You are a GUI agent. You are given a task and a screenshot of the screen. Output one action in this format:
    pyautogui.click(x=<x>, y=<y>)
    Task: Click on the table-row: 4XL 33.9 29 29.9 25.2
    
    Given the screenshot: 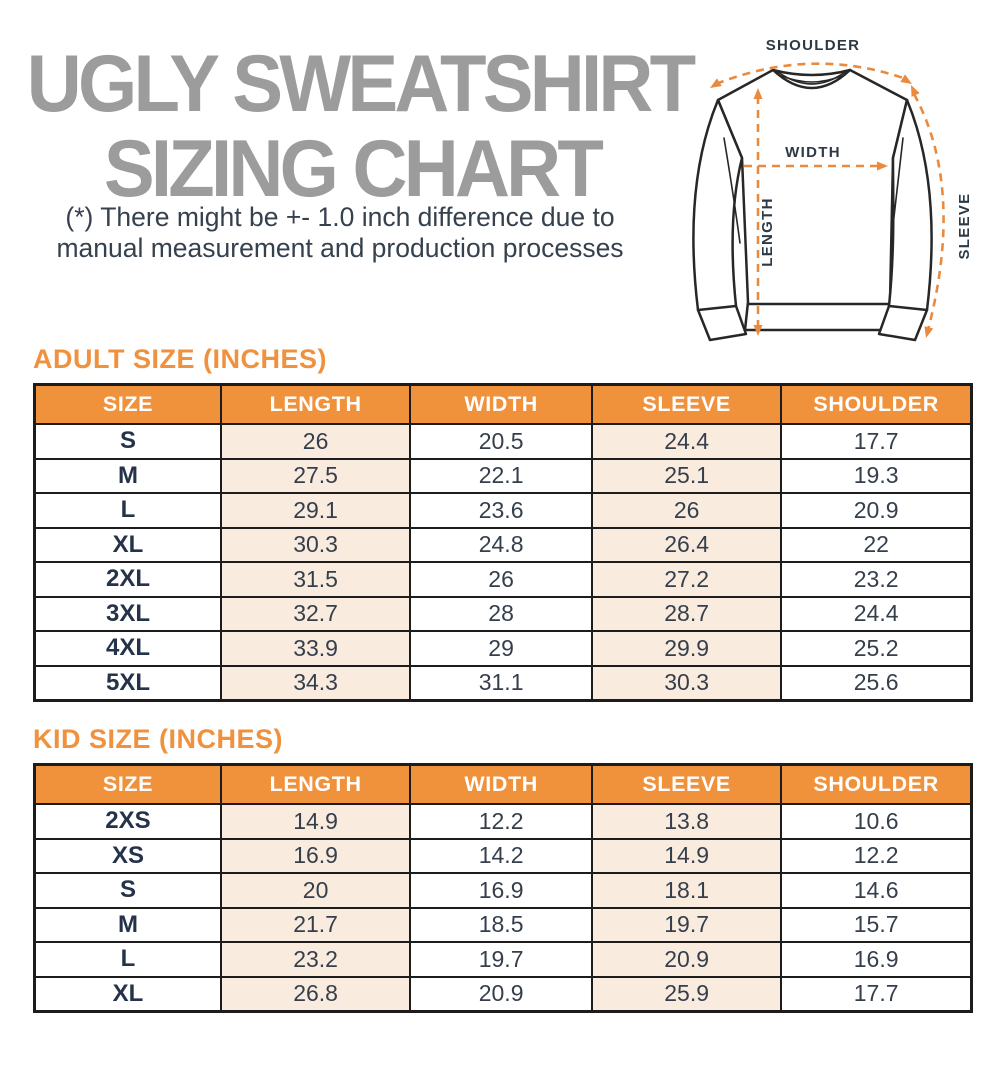 What is the action you would take?
    pyautogui.click(x=503, y=648)
    